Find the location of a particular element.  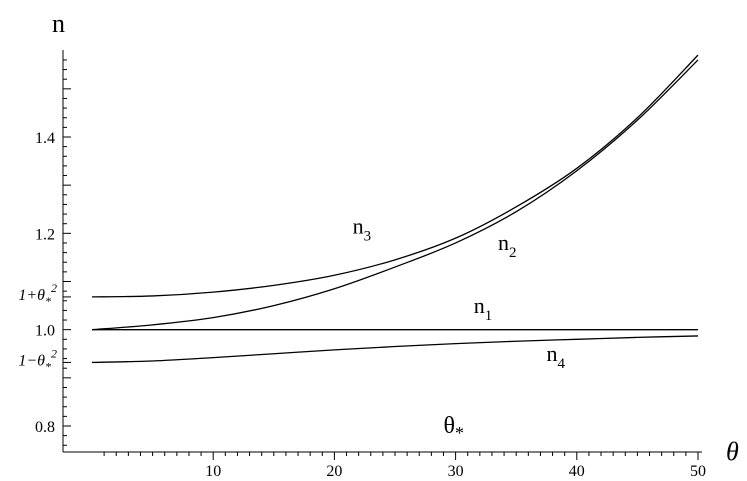

series-label-n2: n2 is located at coordinates (507, 245).